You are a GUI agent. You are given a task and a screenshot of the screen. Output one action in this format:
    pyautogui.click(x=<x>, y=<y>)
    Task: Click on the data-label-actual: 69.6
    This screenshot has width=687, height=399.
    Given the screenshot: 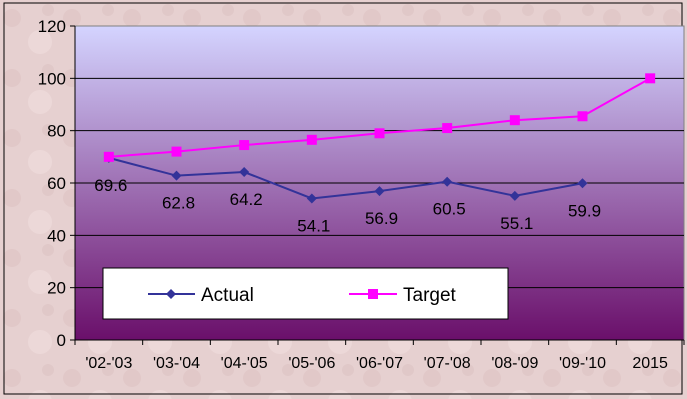 What is the action you would take?
    pyautogui.click(x=110, y=185)
    